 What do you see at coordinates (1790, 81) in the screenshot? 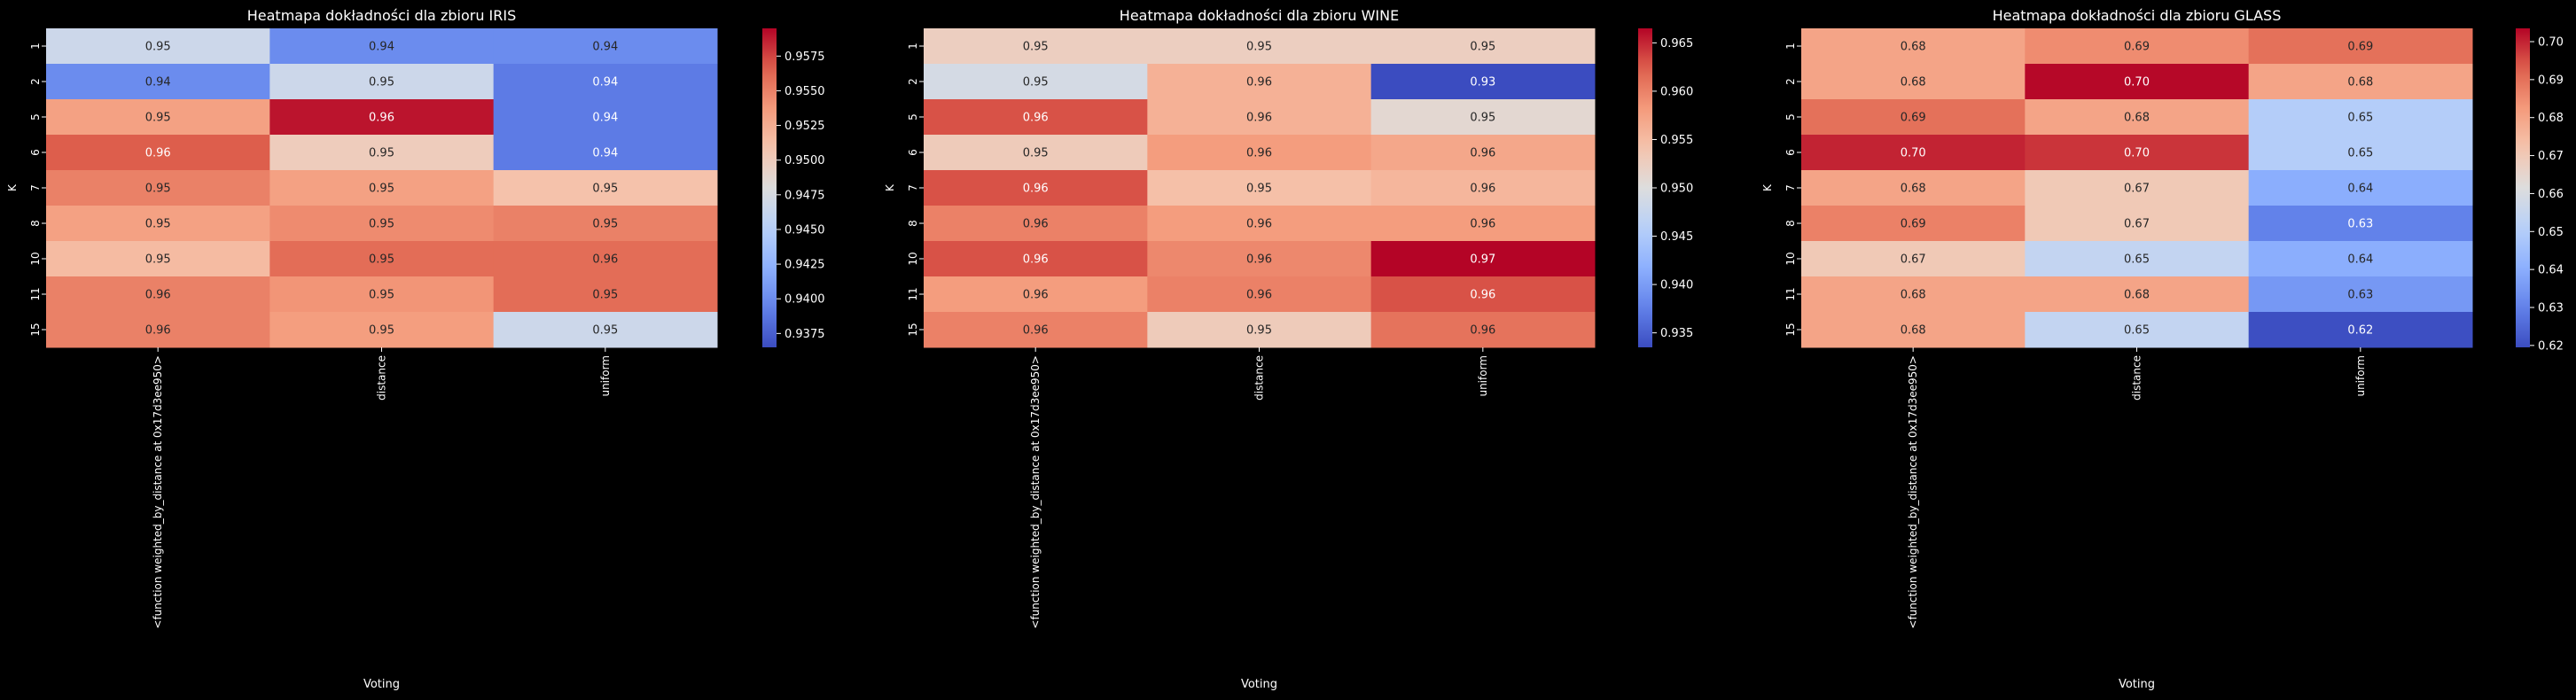
I see `y-tick-label: 2` at bounding box center [1790, 81].